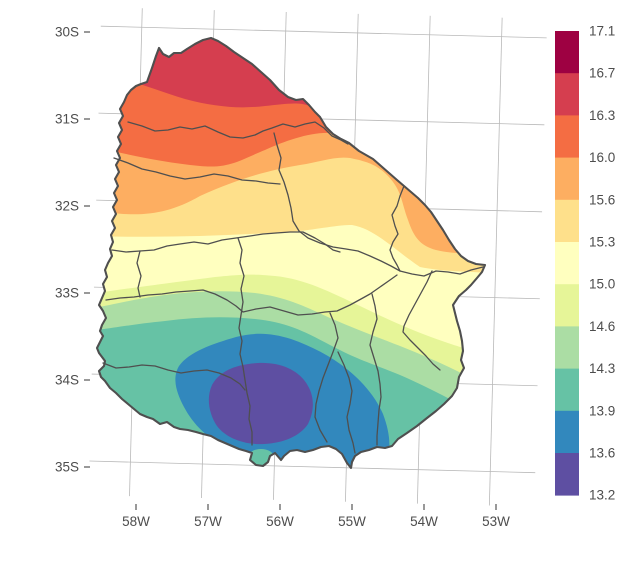 The width and height of the screenshot is (630, 578). I want to click on x-axis-label: 57W, so click(208, 521).